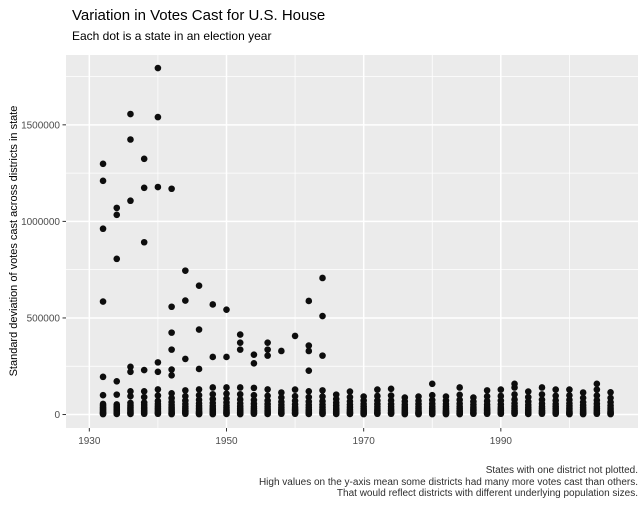 The width and height of the screenshot is (644, 516). Describe the element at coordinates (40, 125) in the screenshot. I see `y-tick-label: 1500000` at that location.